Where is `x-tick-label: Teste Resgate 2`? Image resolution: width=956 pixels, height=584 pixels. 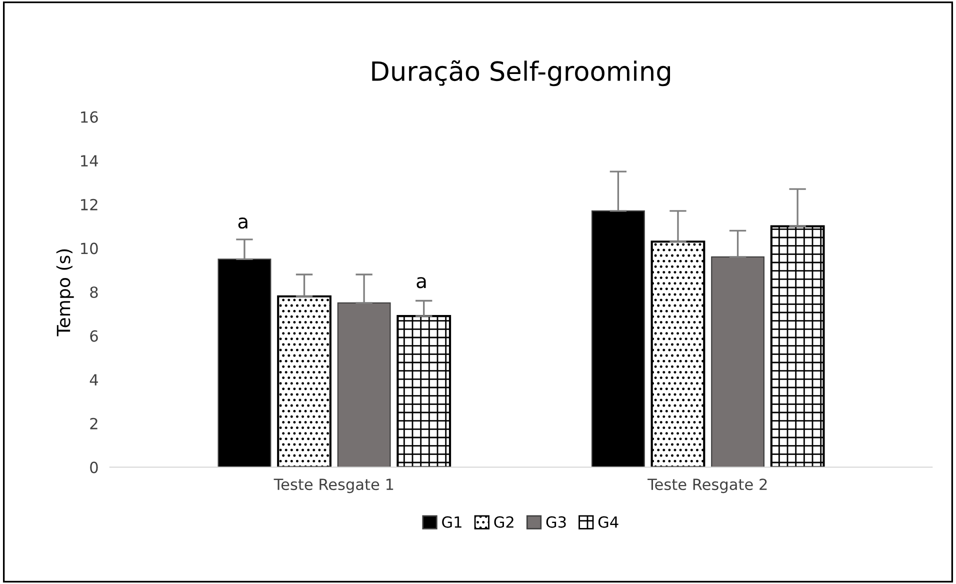
x-tick-label: Teste Resgate 2 is located at coordinates (707, 486).